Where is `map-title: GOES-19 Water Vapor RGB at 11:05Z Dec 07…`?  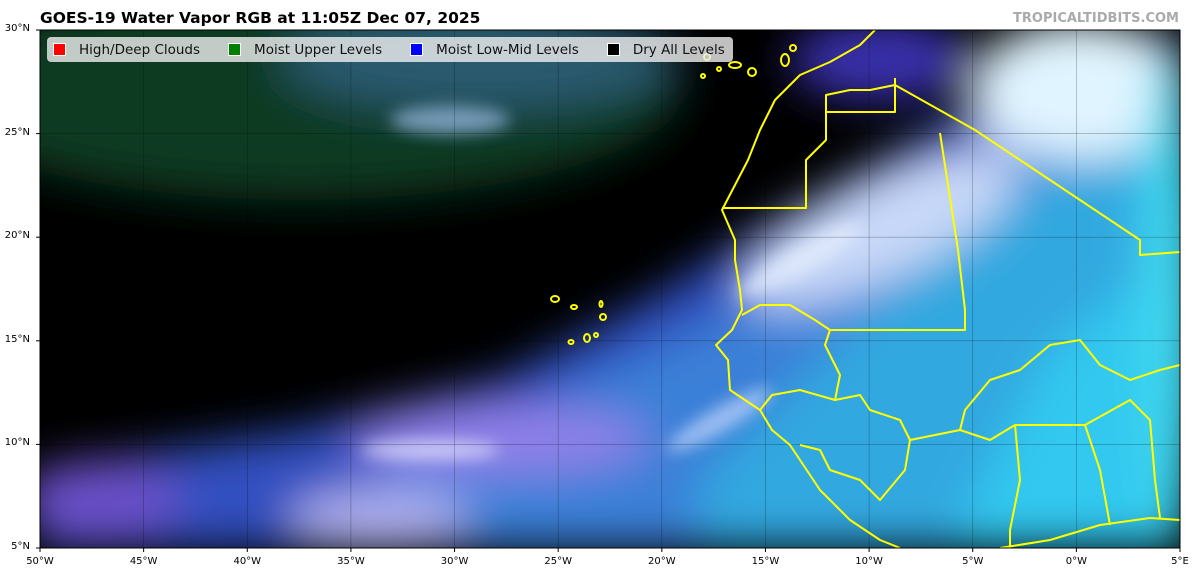 map-title: GOES-19 Water Vapor RGB at 11:05Z Dec 07… is located at coordinates (260, 18).